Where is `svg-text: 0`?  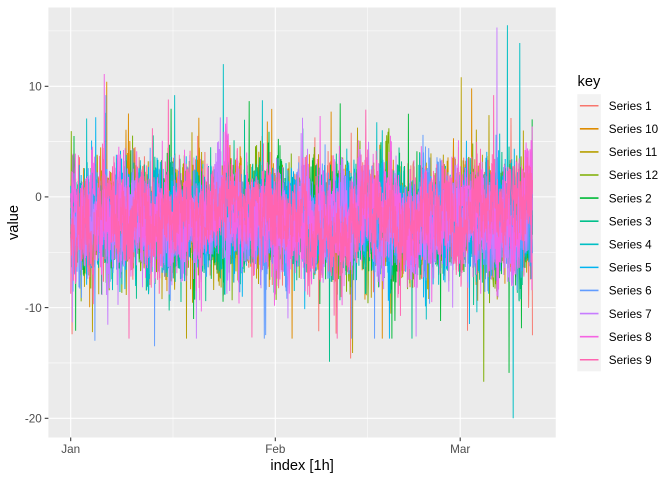 svg-text: 0 is located at coordinates (38, 197).